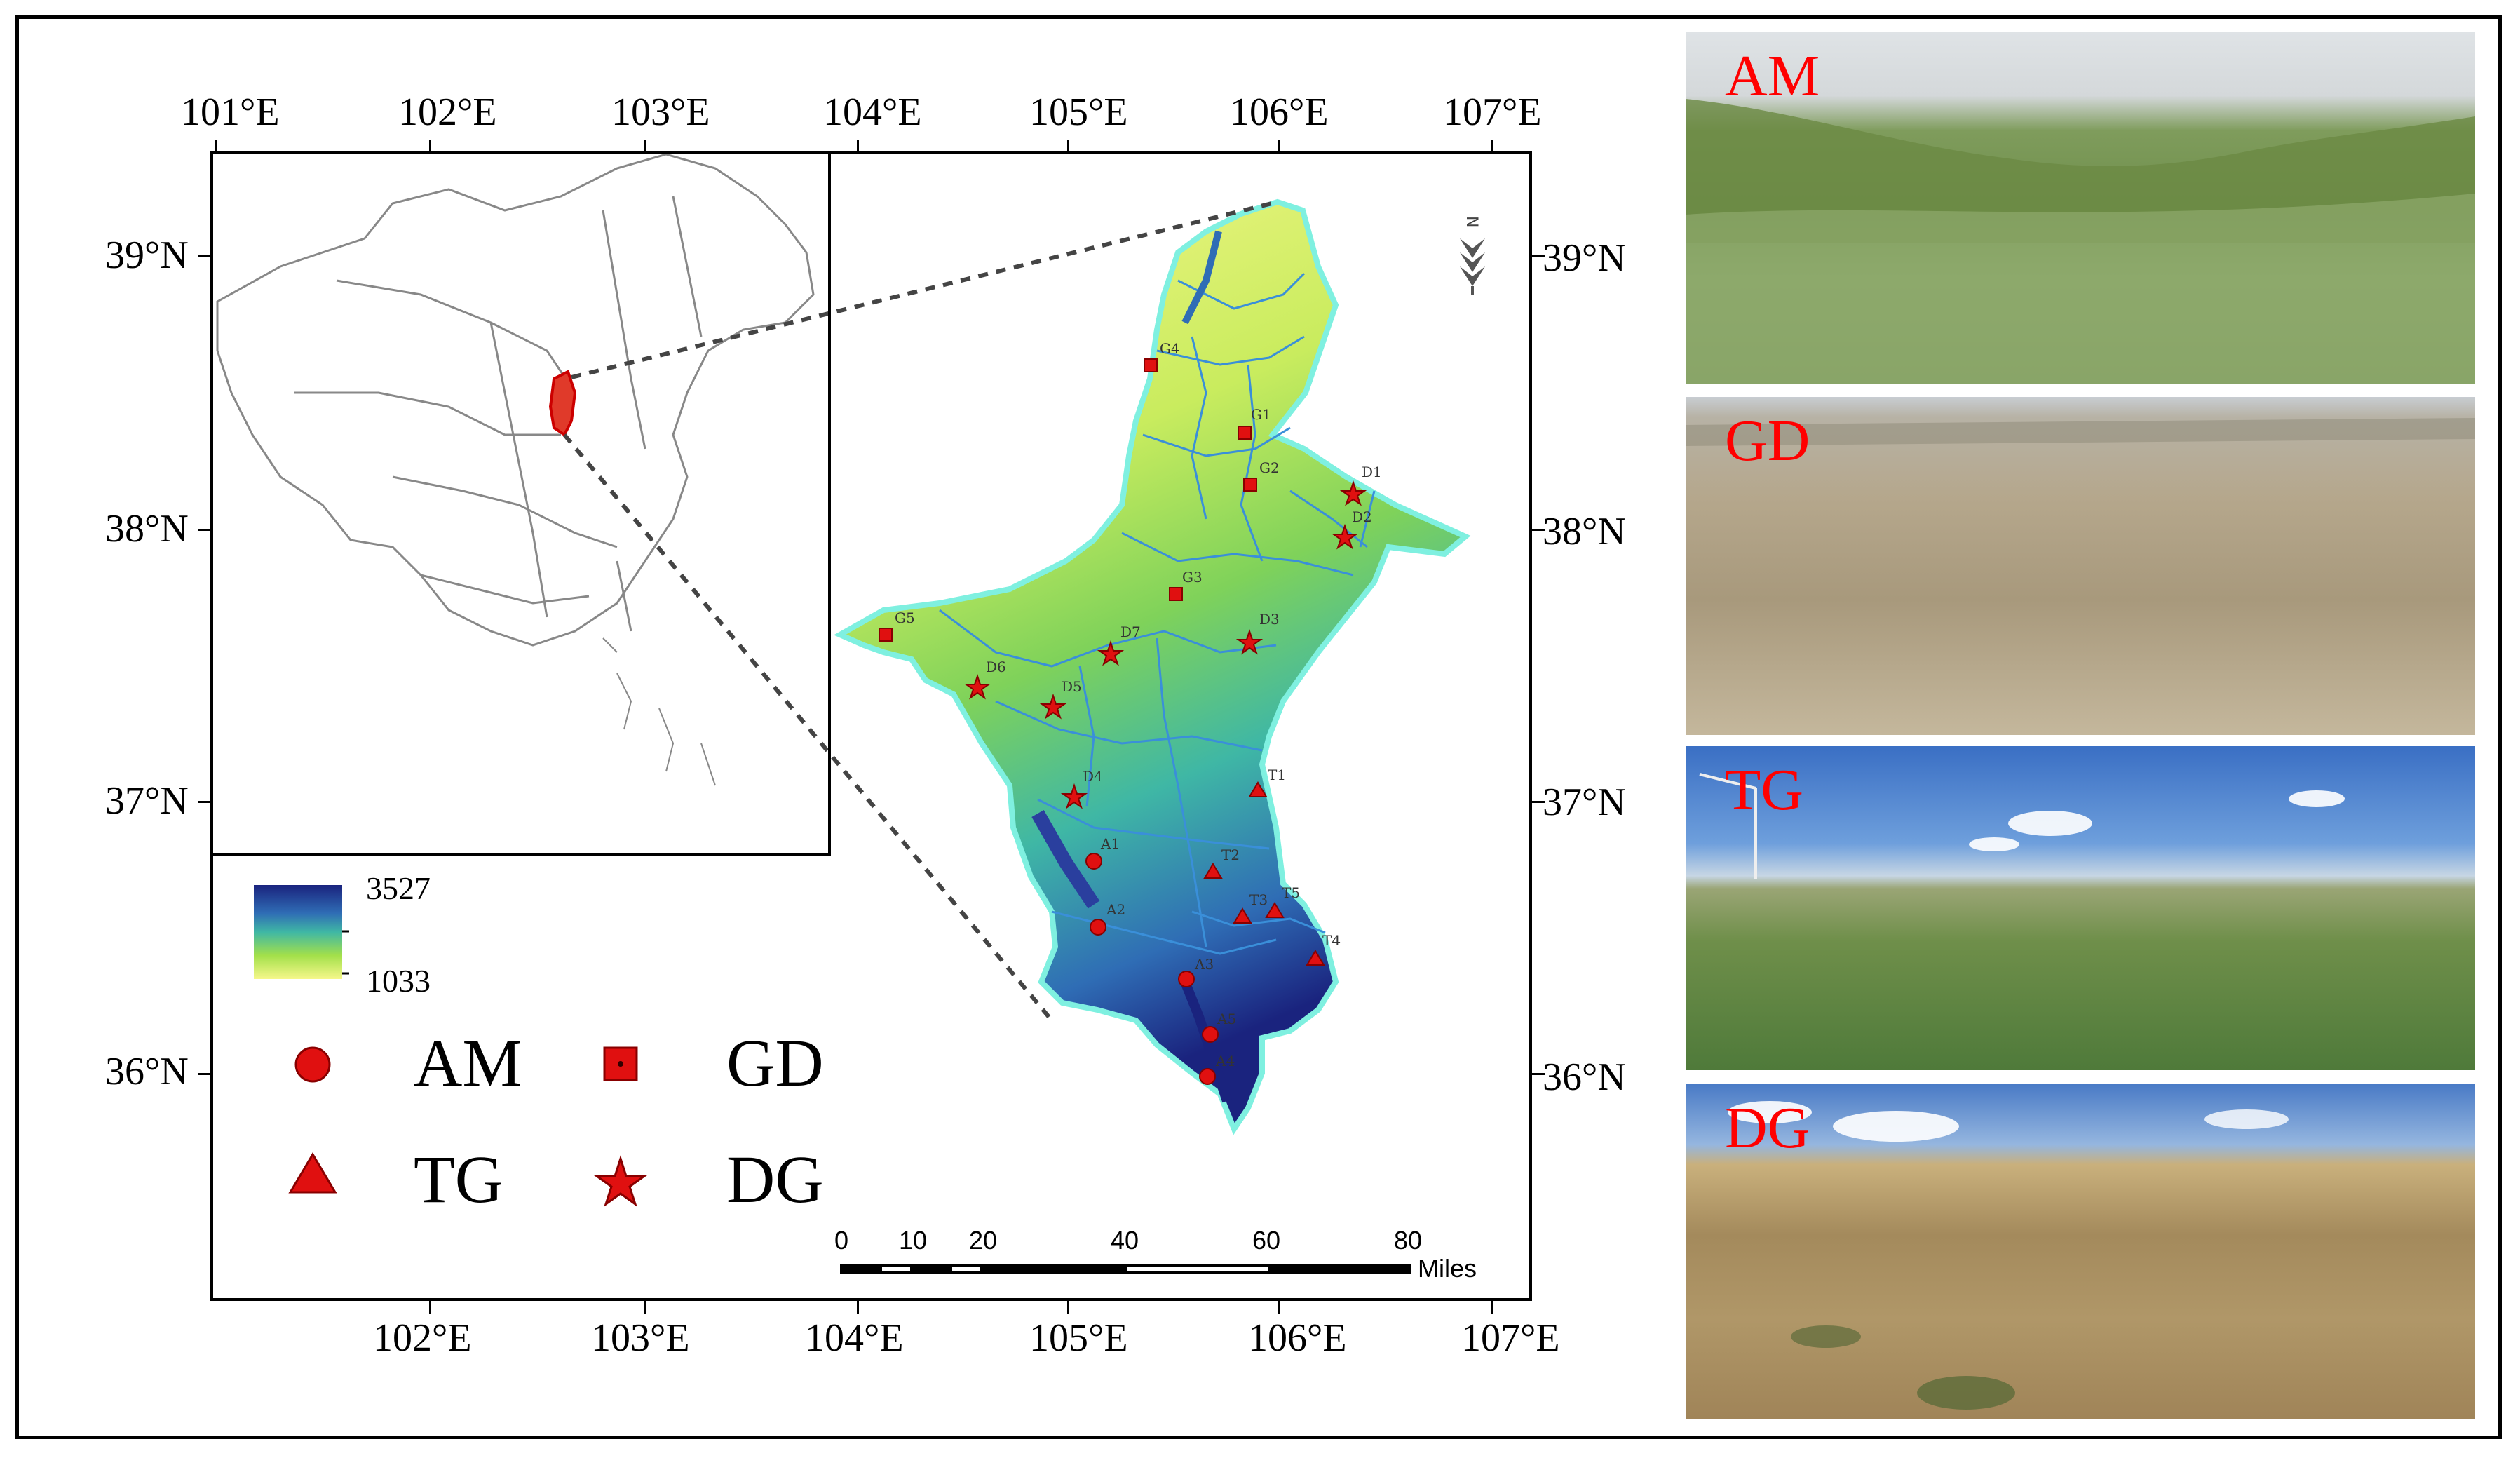 This screenshot has width=2520, height=1458. I want to click on right-lat-label: 36°N, so click(1584, 1077).